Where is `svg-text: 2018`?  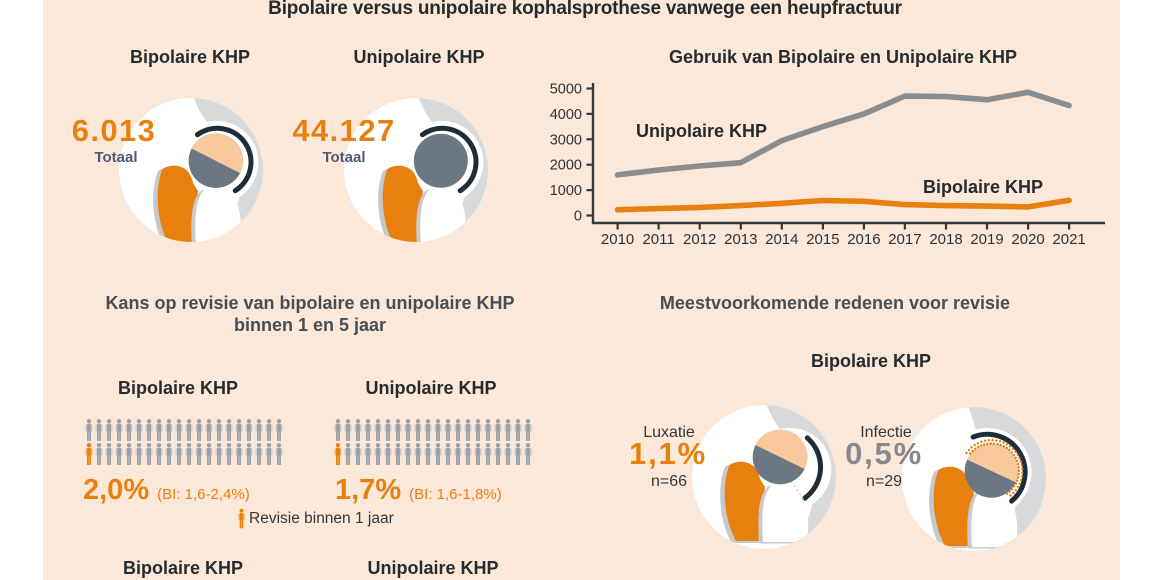 svg-text: 2018 is located at coordinates (945, 239).